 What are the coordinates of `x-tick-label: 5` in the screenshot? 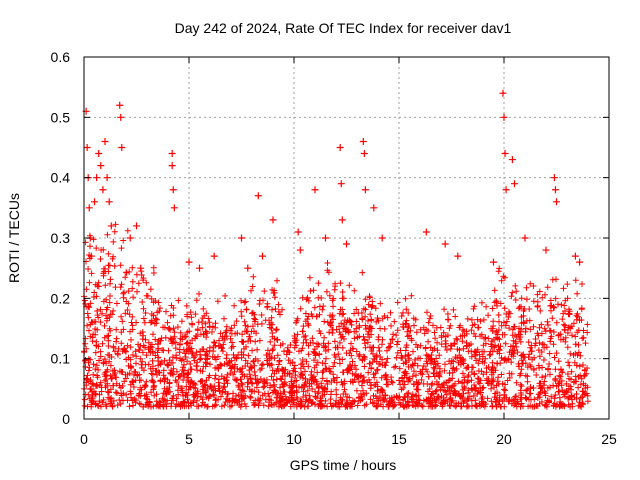 It's located at (189, 439).